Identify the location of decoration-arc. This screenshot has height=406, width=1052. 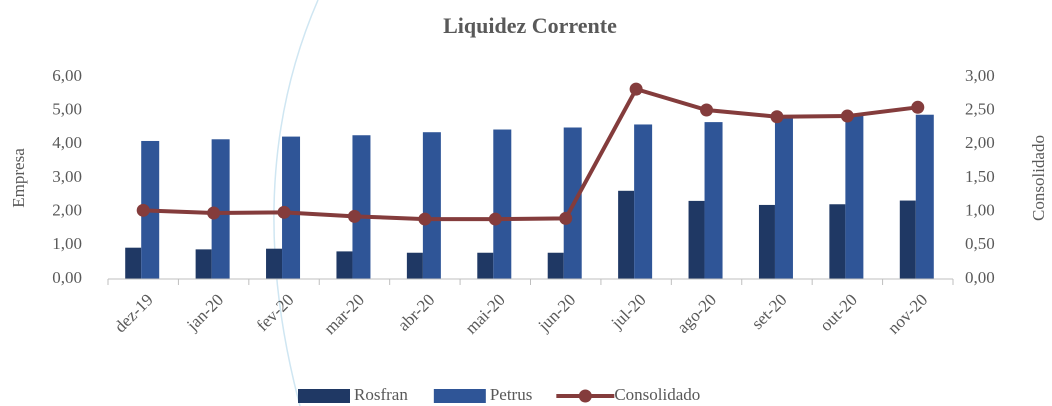
(296, 203).